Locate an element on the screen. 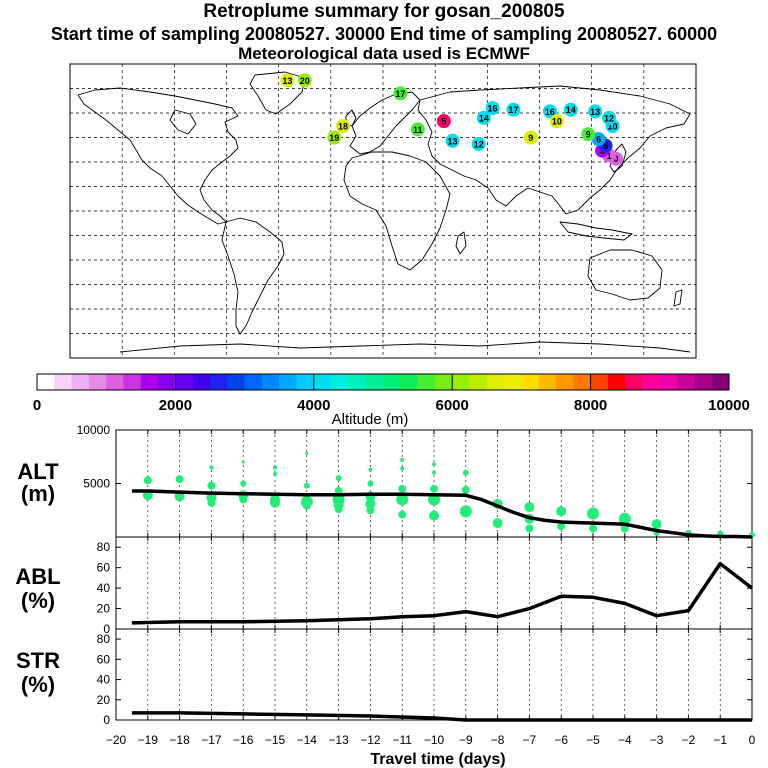  y-tick-label: 60 is located at coordinates (104, 568).